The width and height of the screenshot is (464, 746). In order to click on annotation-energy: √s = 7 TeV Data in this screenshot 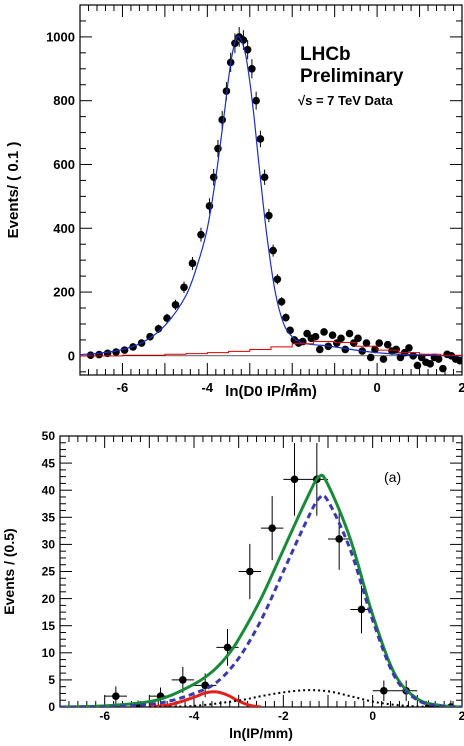, I will do `click(345, 100)`.